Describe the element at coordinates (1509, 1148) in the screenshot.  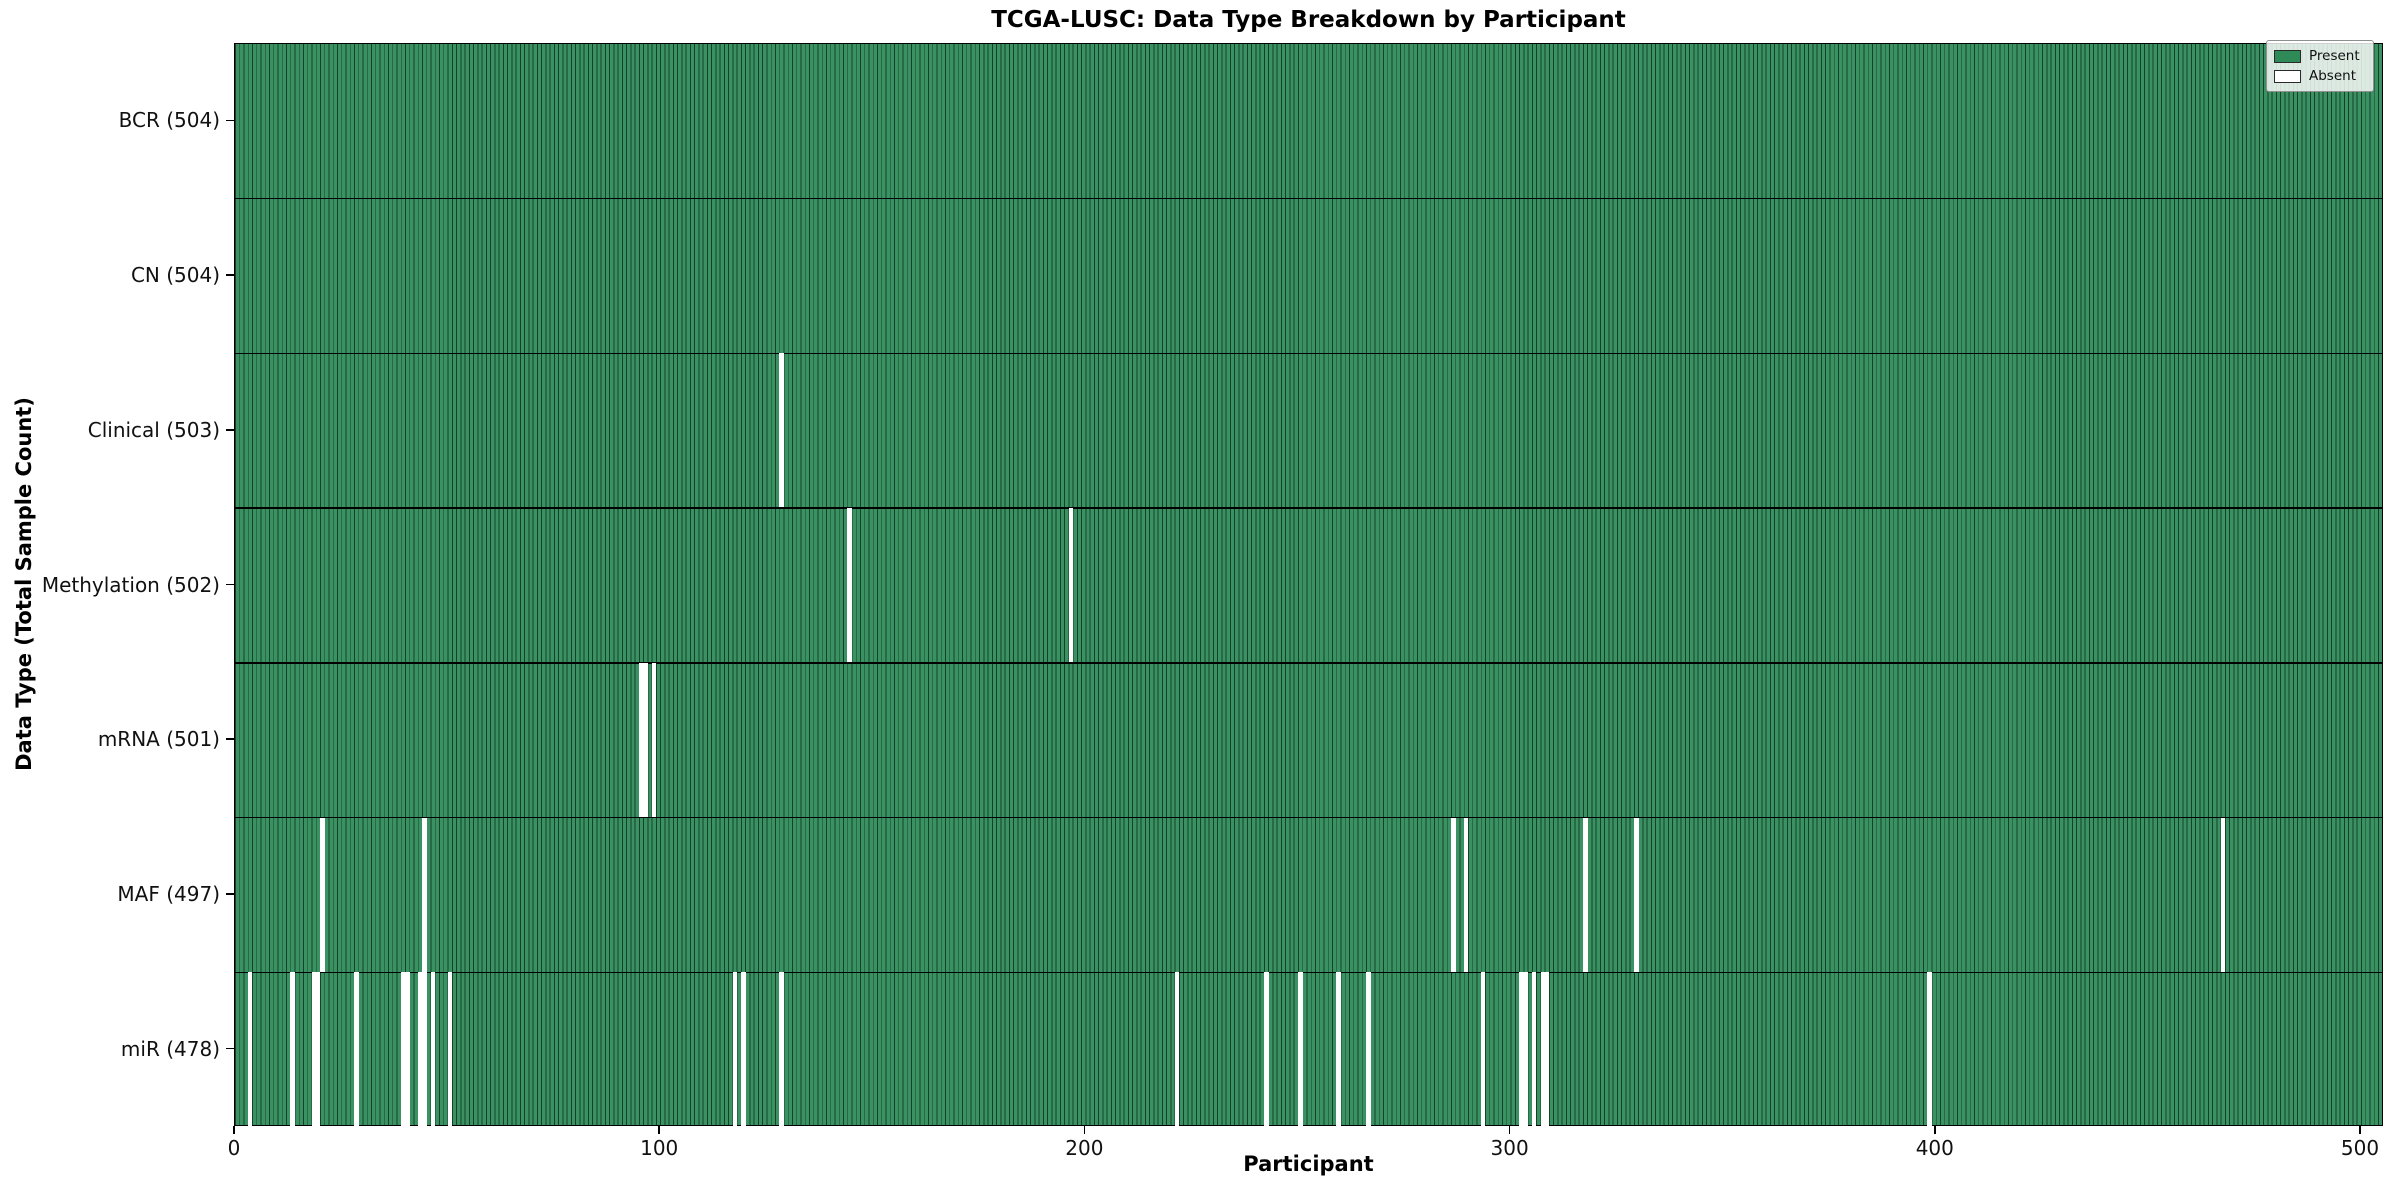
I see `x-tick-label-300: 300` at that location.